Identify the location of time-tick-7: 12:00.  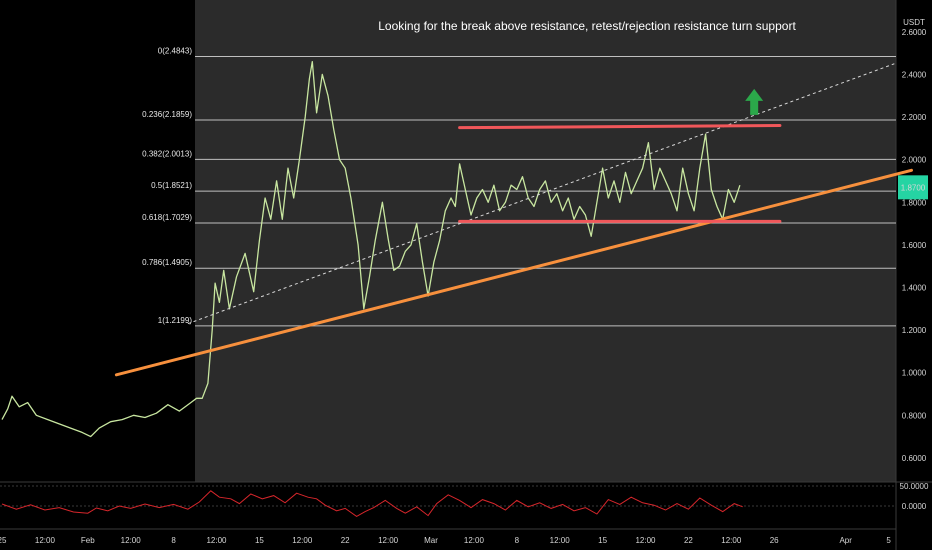
(302, 540).